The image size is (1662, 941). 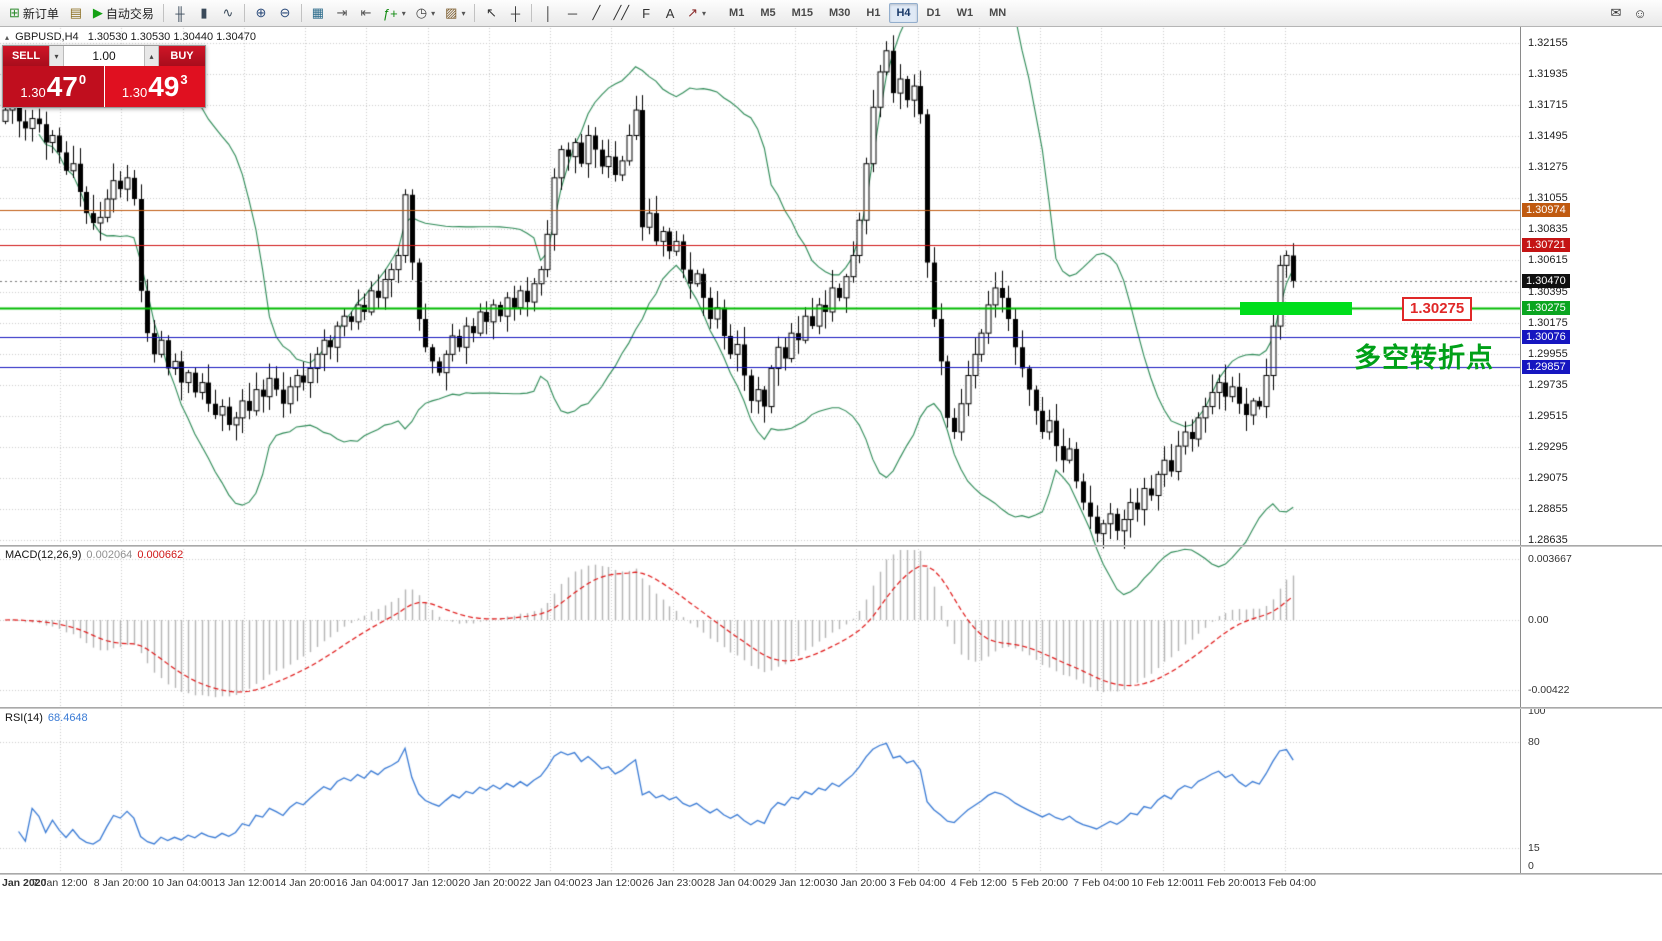 What do you see at coordinates (767, 13) in the screenshot?
I see `timeframe-m5-button: M5` at bounding box center [767, 13].